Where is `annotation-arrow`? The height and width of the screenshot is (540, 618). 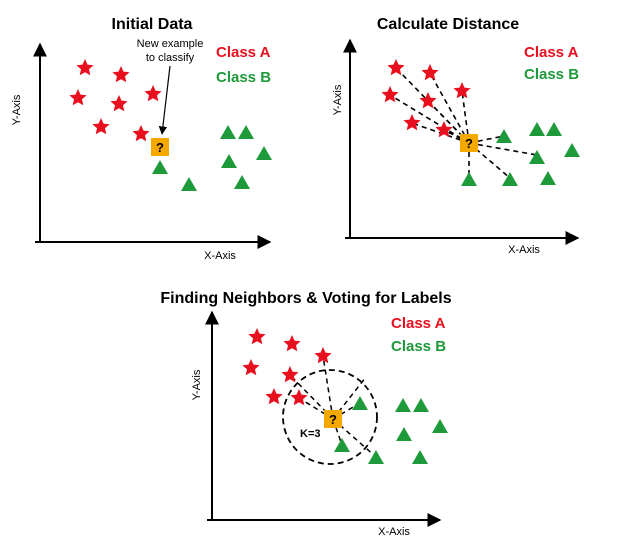 annotation-arrow is located at coordinates (164, 100).